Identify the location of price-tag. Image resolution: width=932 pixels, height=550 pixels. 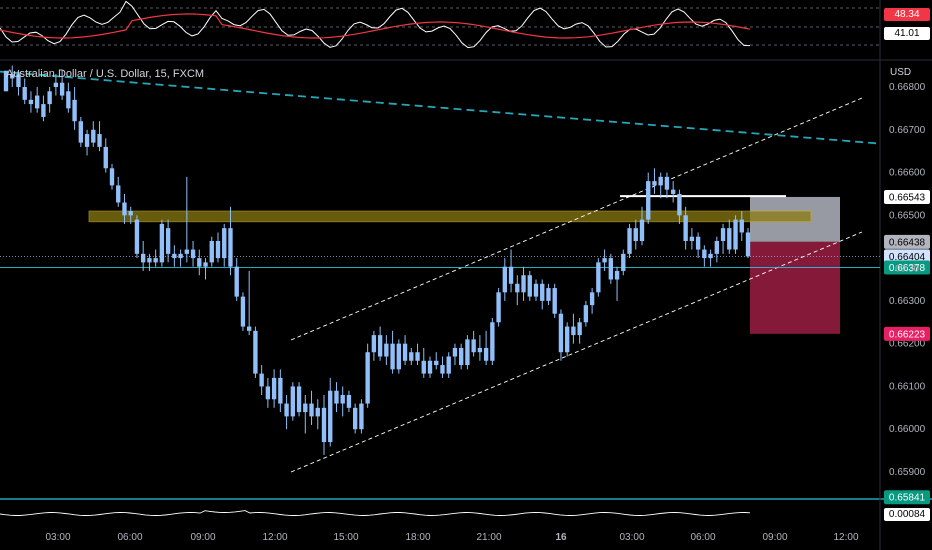
(907, 196).